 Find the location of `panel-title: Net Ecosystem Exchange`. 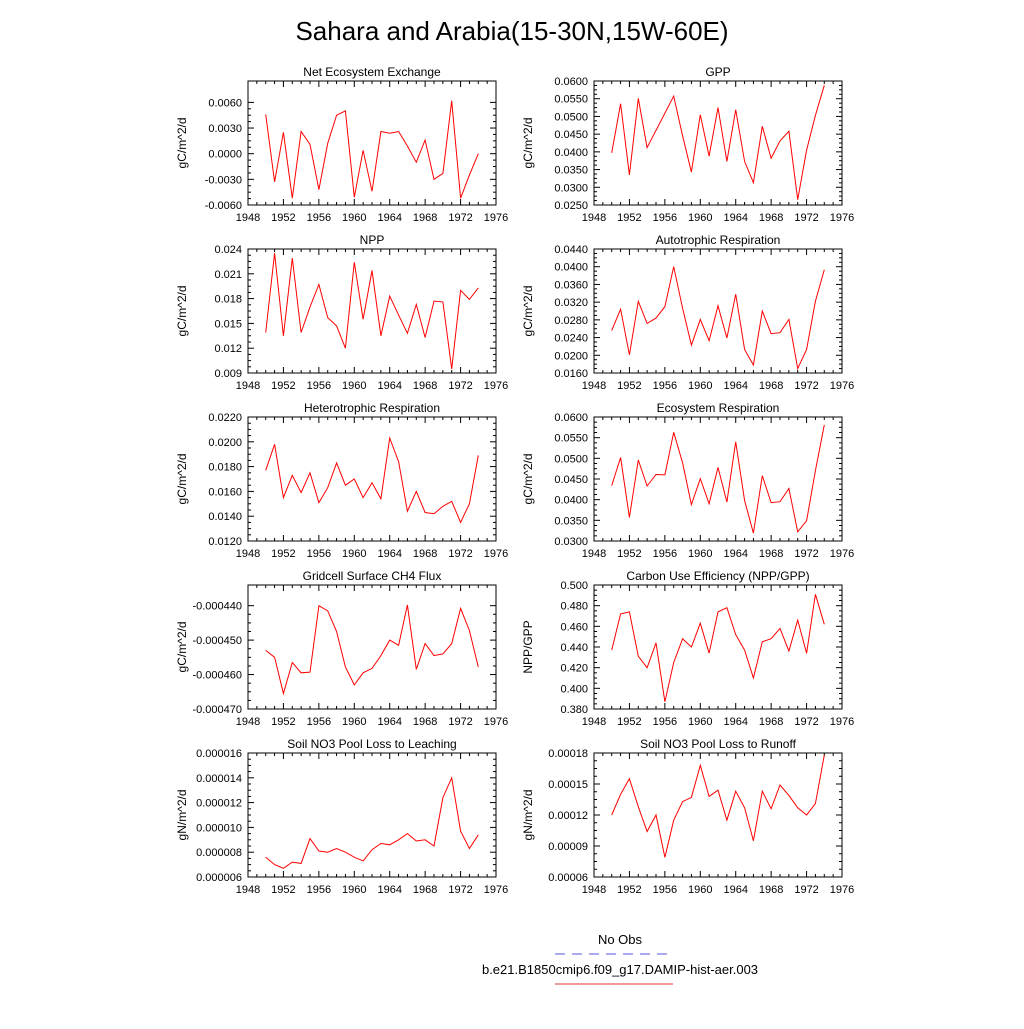

panel-title: Net Ecosystem Exchange is located at coordinates (372, 72).